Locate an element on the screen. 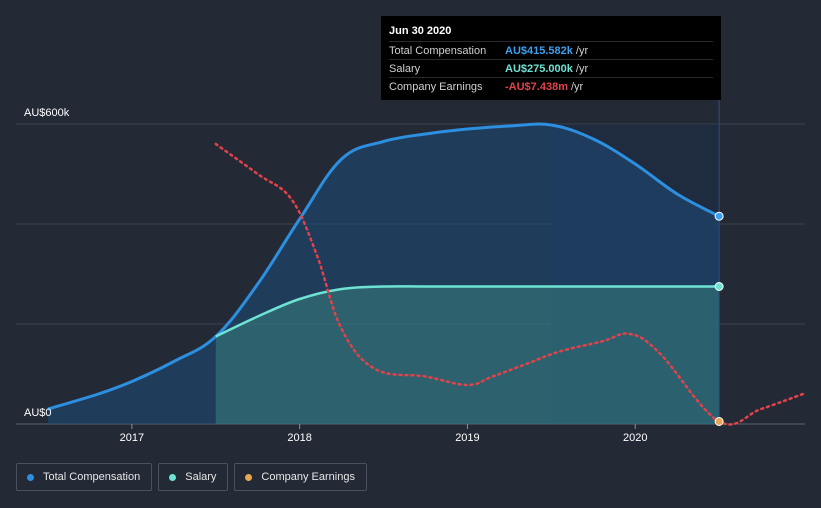  x-tick-label: 2017 is located at coordinates (132, 438).